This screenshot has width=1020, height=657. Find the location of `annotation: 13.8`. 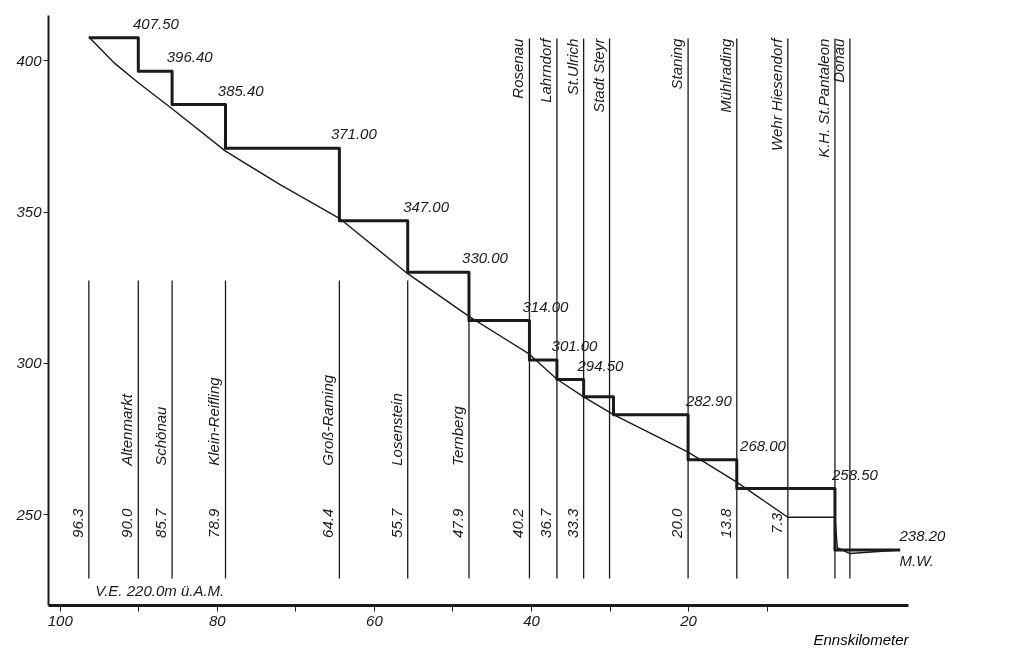

annotation: 13.8 is located at coordinates (725, 523).